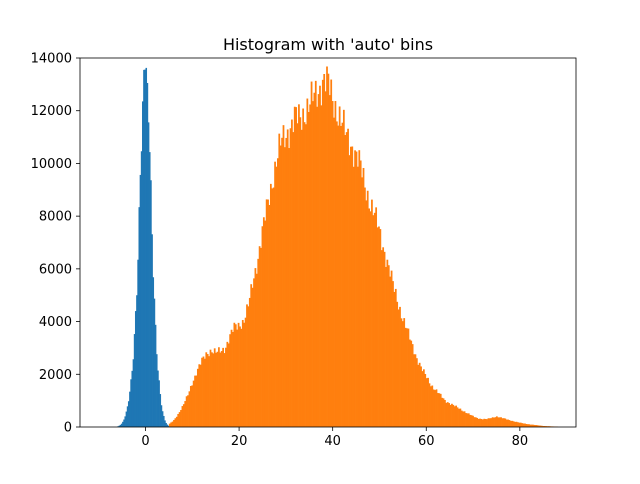  Describe the element at coordinates (55, 269) in the screenshot. I see `y-tick-label: 6000` at that location.